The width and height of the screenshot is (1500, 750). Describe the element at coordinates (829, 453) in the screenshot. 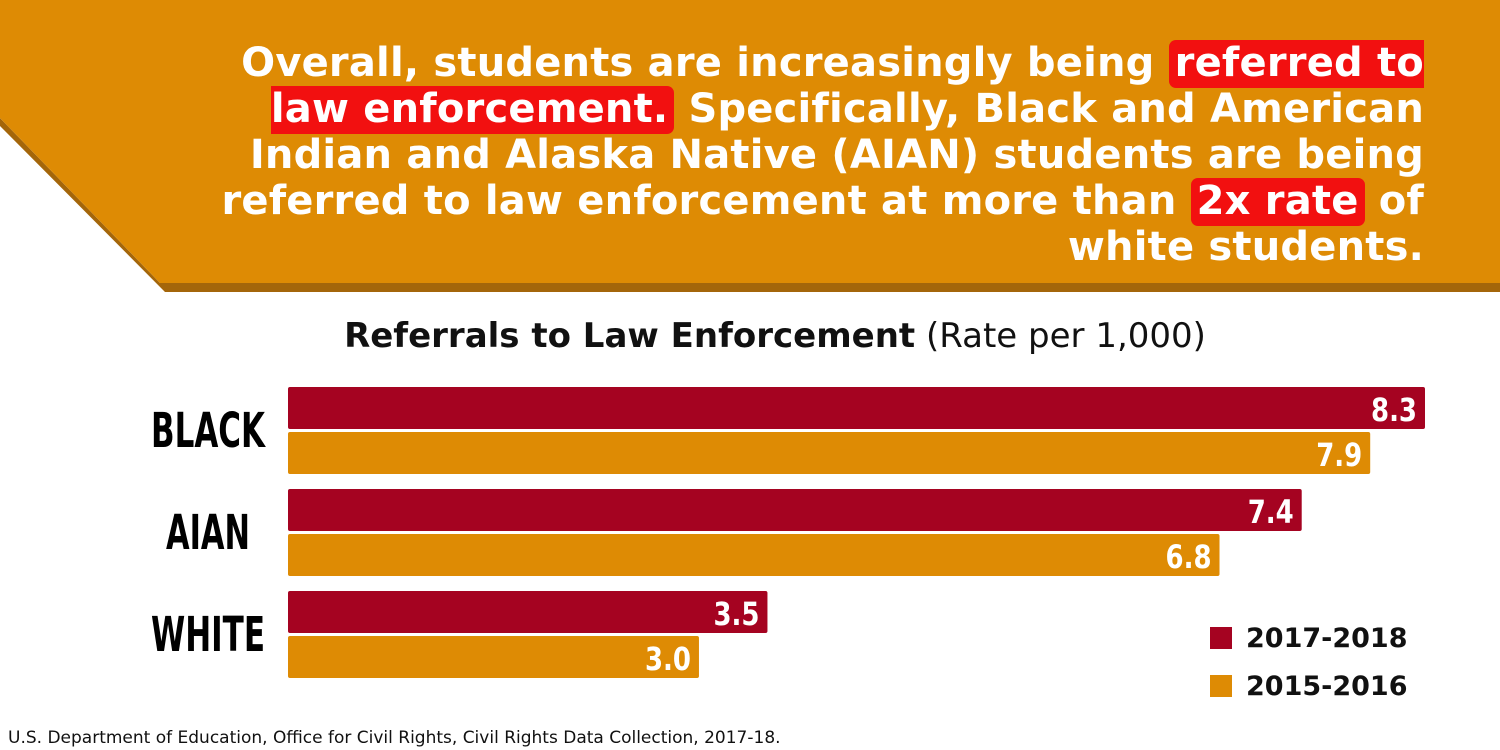

I see `bar-black-2015-2016` at that location.